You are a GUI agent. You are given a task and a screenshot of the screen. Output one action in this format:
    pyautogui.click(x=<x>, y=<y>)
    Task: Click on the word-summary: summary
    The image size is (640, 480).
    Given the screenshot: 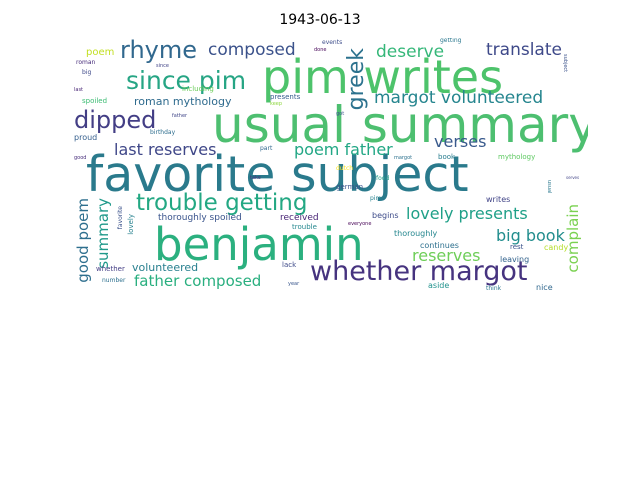 What is the action you would take?
    pyautogui.click(x=103, y=233)
    